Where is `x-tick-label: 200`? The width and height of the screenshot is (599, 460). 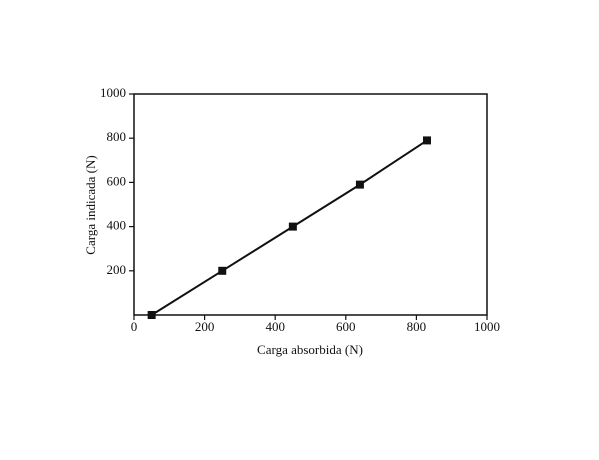
x-tick-label: 200 is located at coordinates (205, 326).